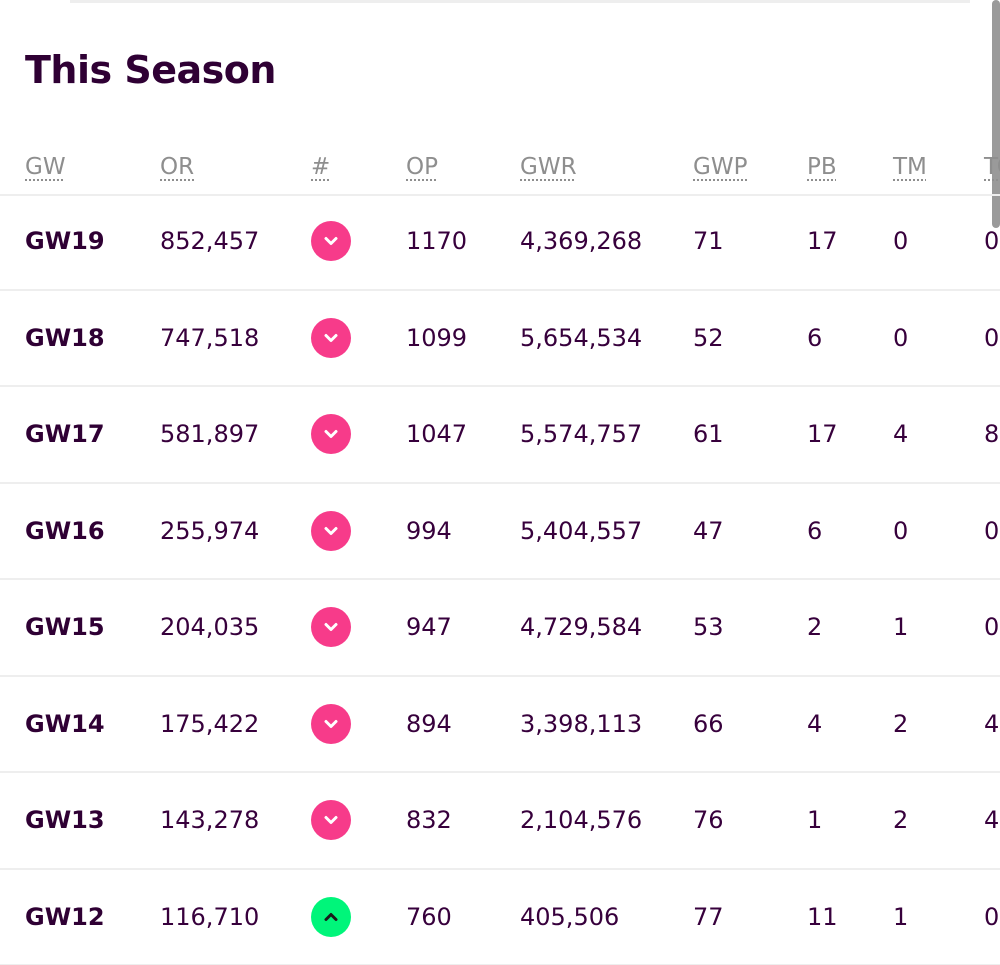  I want to click on gameweek-points-cell: 47, so click(708, 530).